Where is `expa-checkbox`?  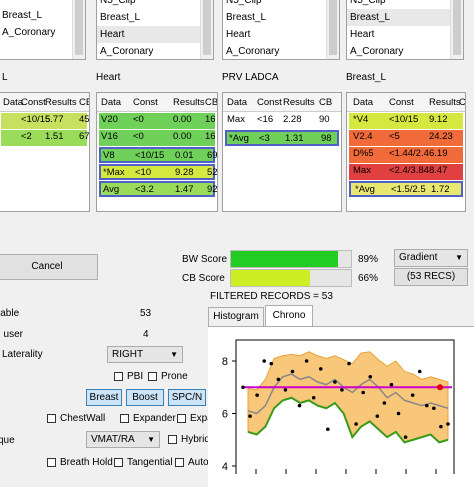 expa-checkbox is located at coordinates (181, 418).